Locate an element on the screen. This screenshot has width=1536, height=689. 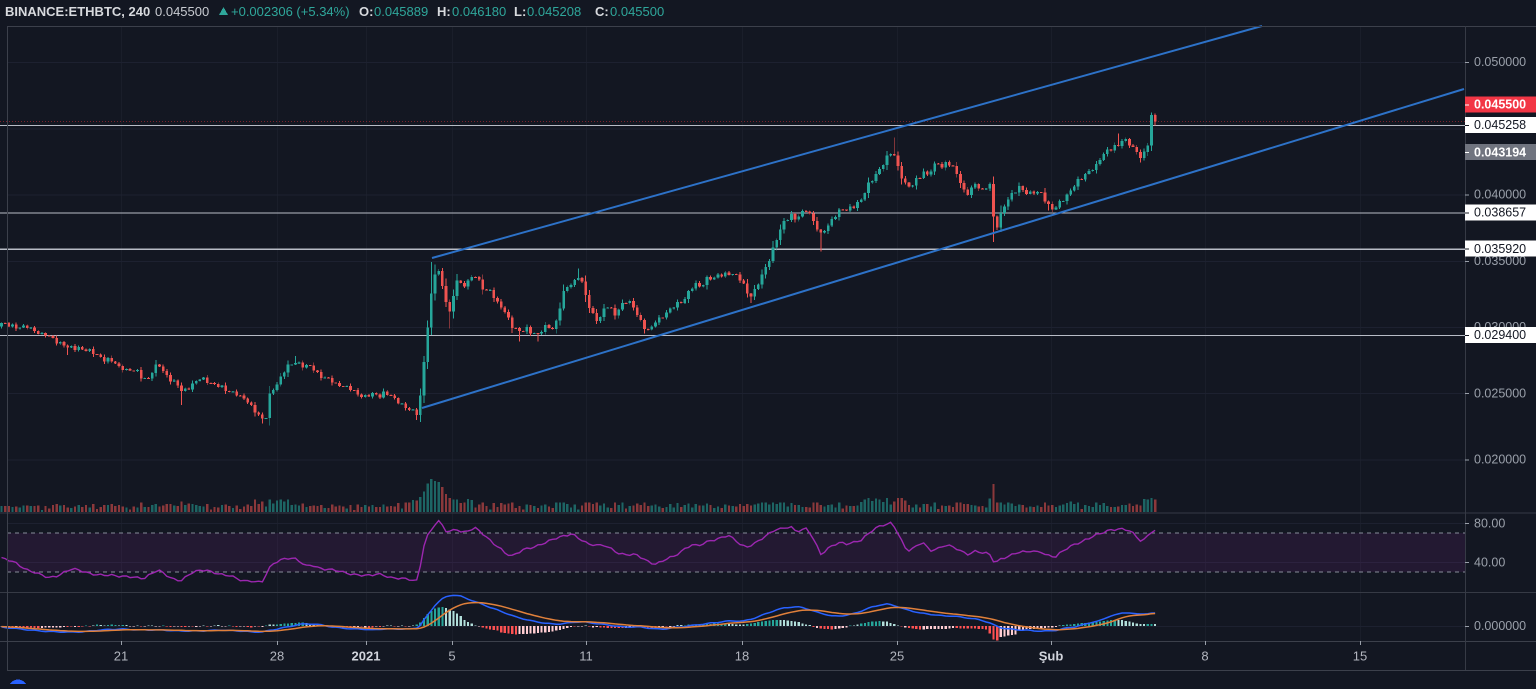
svg-text: 0.025000 is located at coordinates (1500, 393).